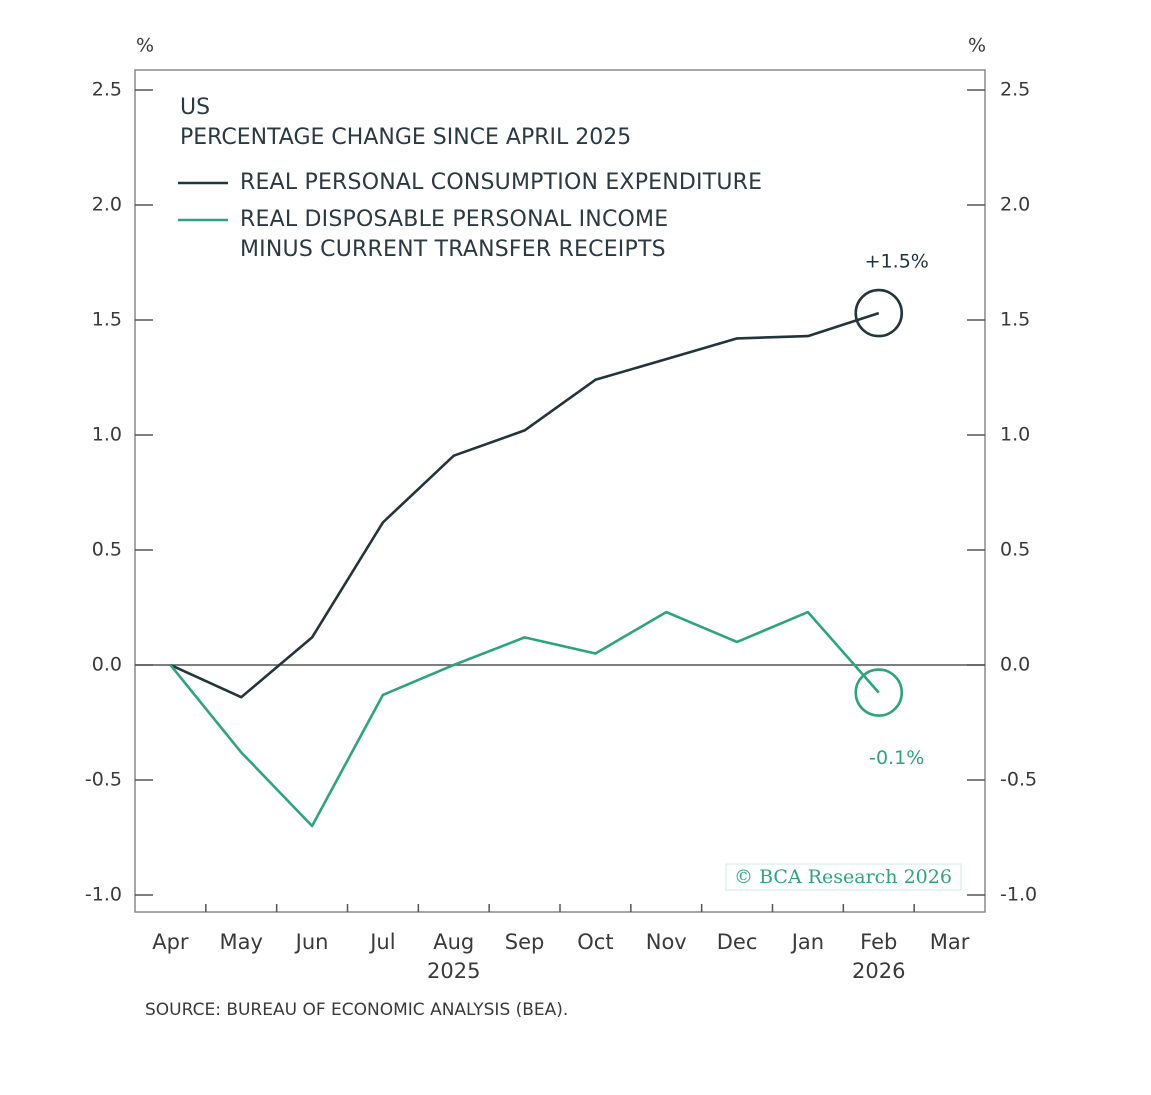 The height and width of the screenshot is (1095, 1151). Describe the element at coordinates (524, 719) in the screenshot. I see `series-line` at that location.